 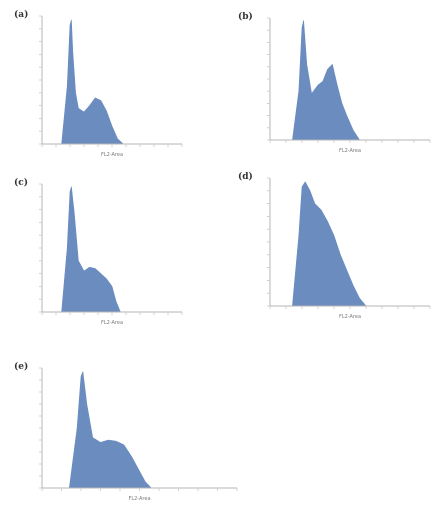 I want to click on panel-label: (e), so click(x=21, y=367).